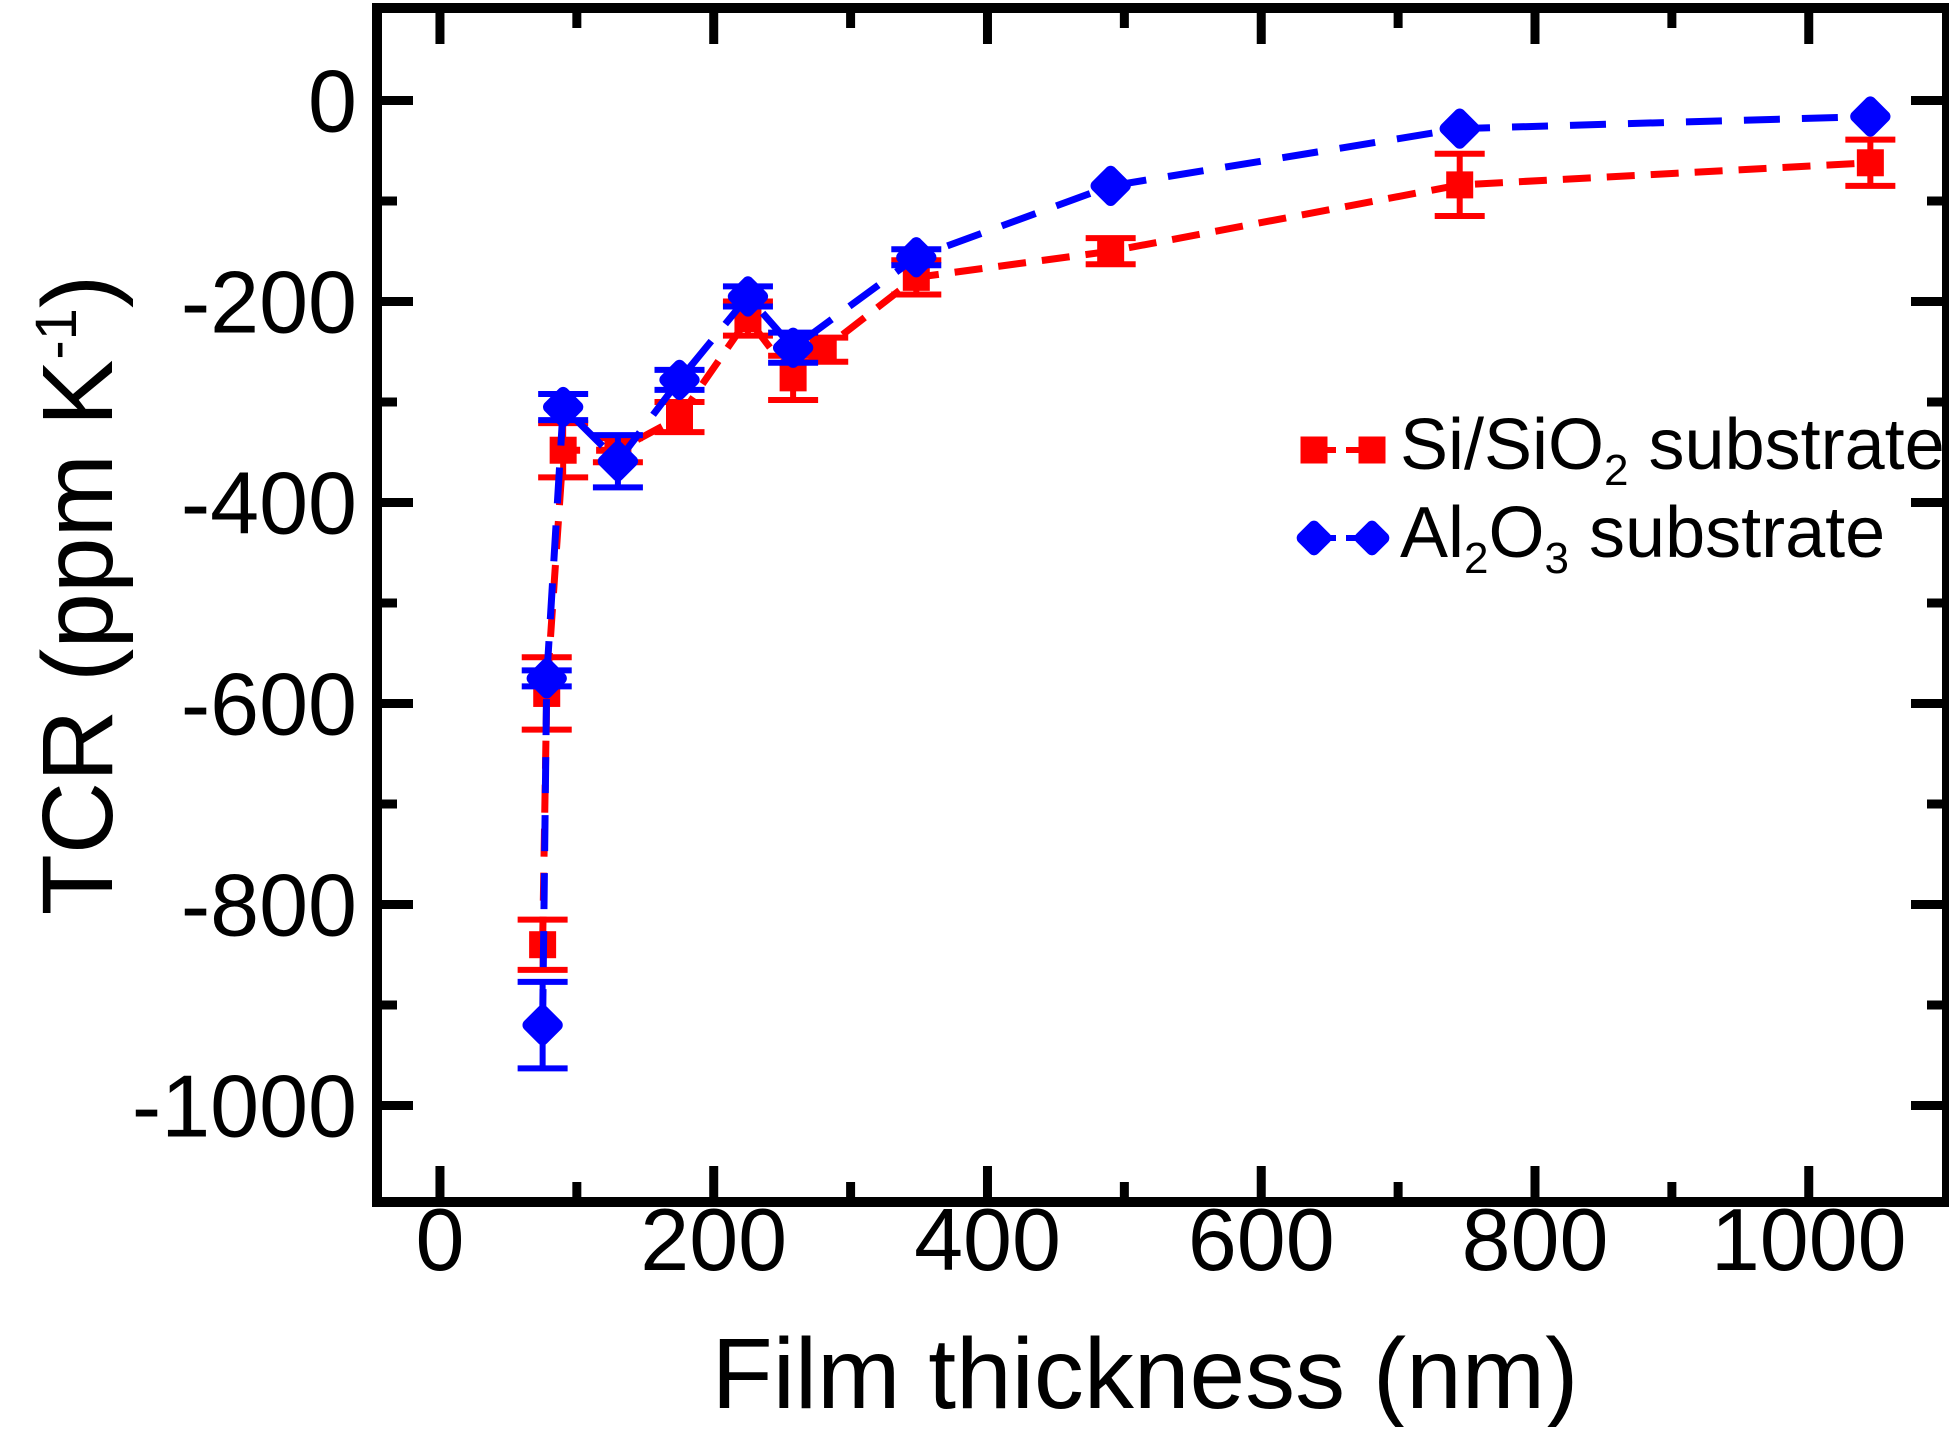 The width and height of the screenshot is (1949, 1432). I want to click on y-axis-tick-labels: 0 -200 -400 -600 -800 -1000, so click(244, 603).